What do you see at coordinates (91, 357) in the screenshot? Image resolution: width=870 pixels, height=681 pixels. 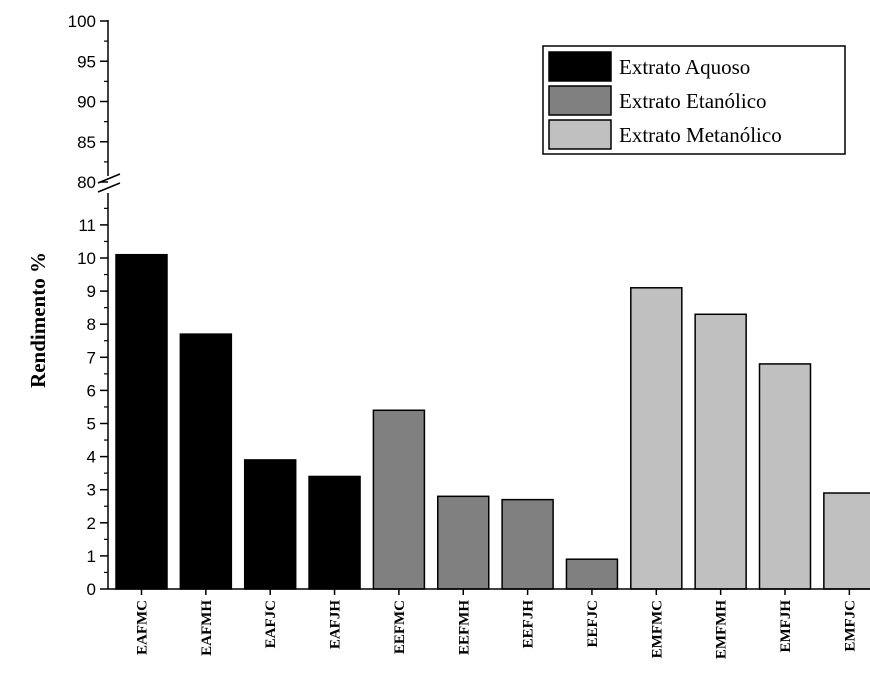 I see `y-tick-label: 7` at bounding box center [91, 357].